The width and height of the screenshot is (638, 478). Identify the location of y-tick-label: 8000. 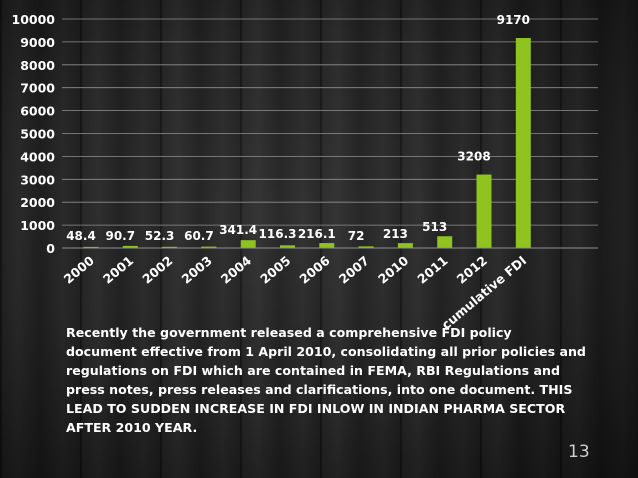
(37, 65).